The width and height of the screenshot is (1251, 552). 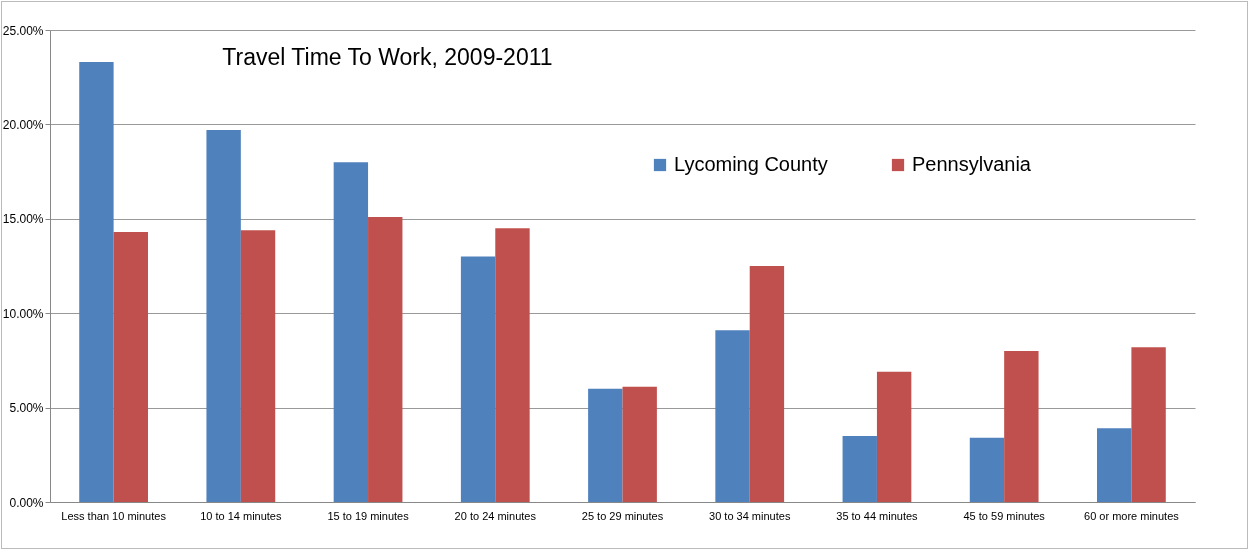 What do you see at coordinates (495, 515) in the screenshot?
I see `x-tick-label: 20 to 24 minutes` at bounding box center [495, 515].